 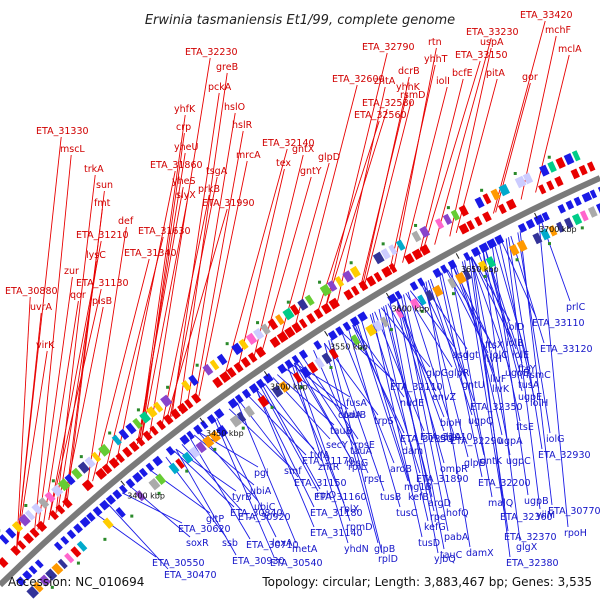 I want to click on reverse-gene-label: ftsX, so click(x=494, y=345).